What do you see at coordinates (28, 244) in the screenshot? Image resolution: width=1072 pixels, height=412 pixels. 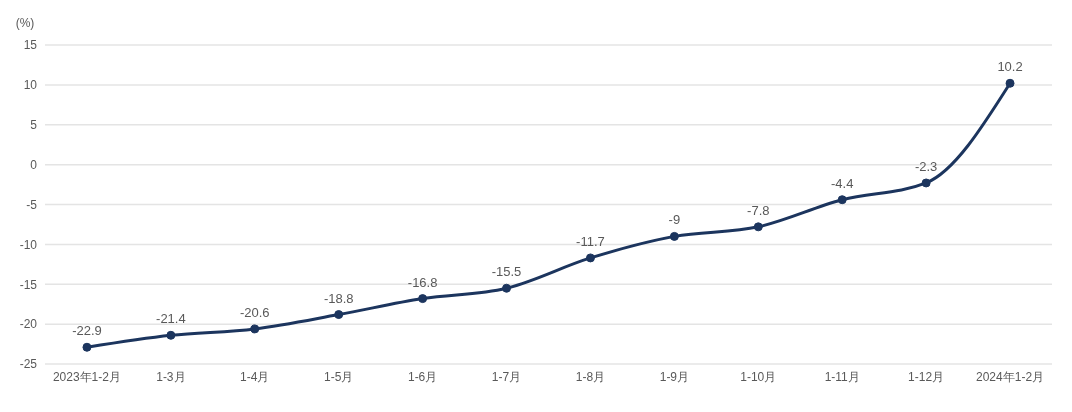 I see `y-tick-label: -10` at bounding box center [28, 244].